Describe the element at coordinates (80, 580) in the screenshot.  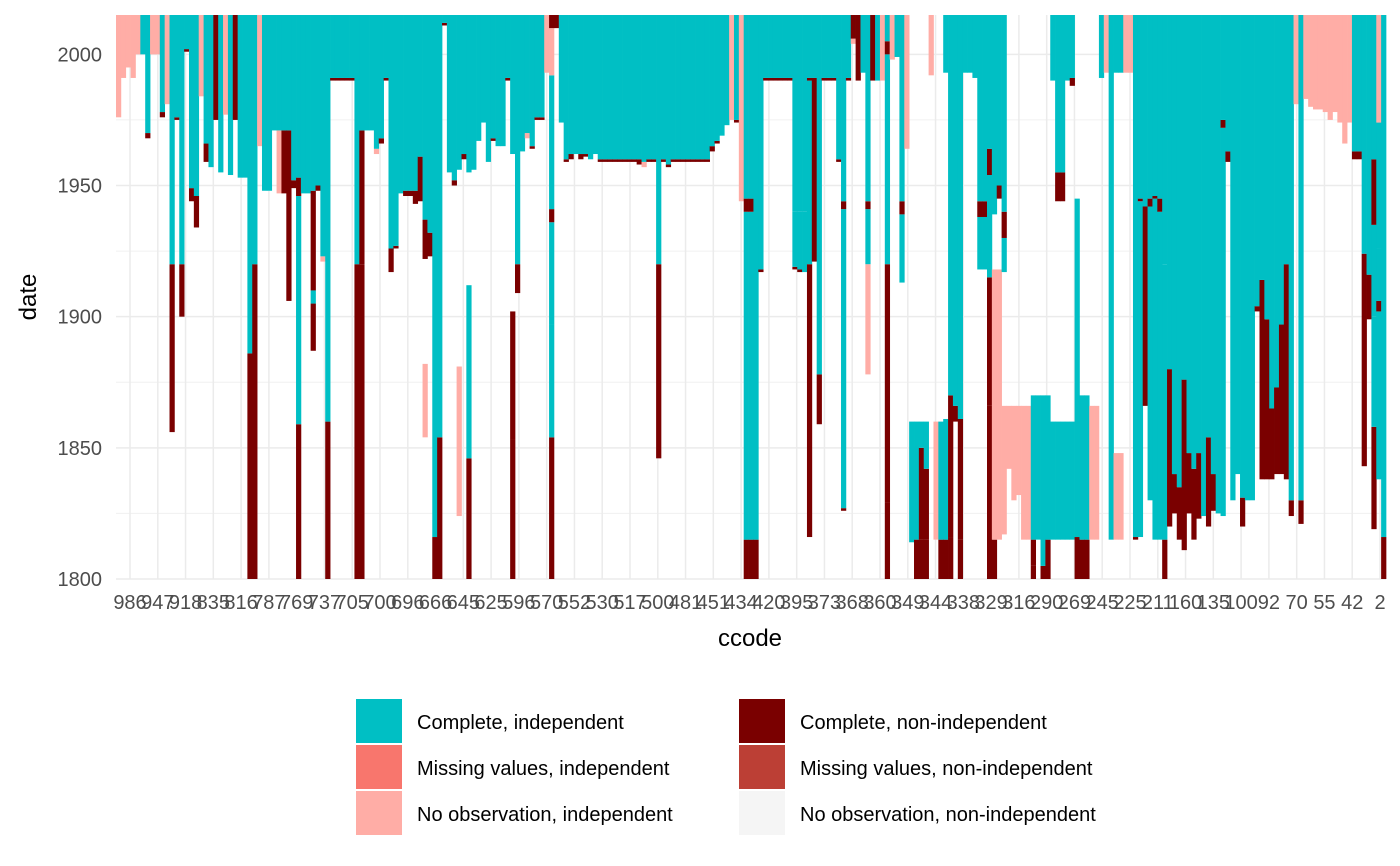
I see `y-tick-label: 1800` at that location.